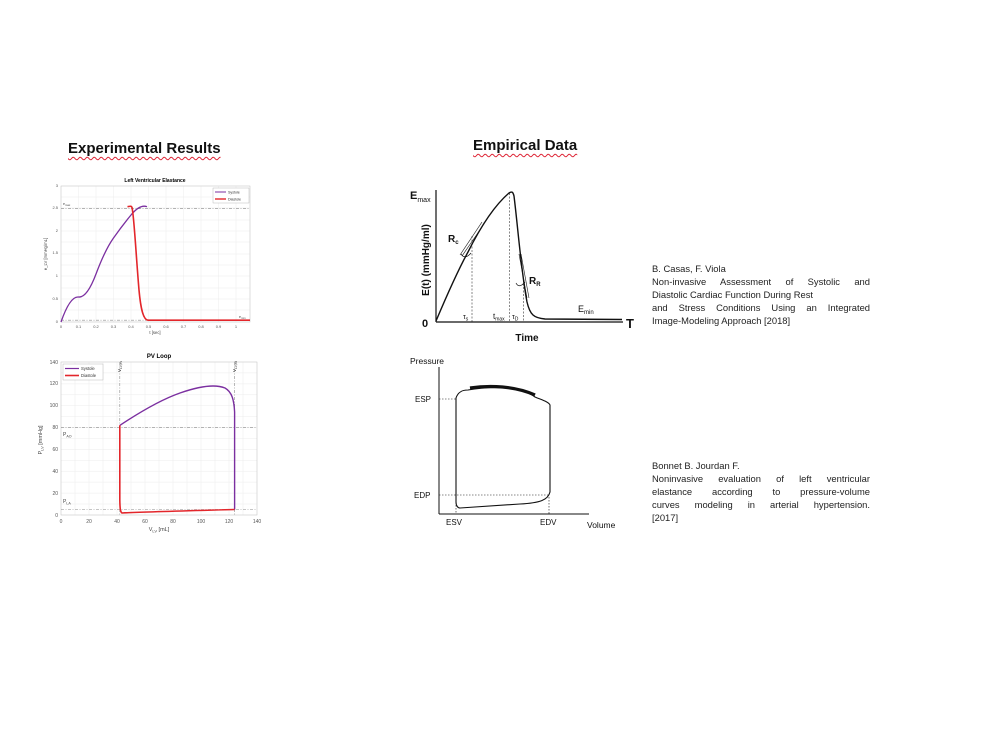 This screenshot has height=750, width=1000. I want to click on edv-label: EDV, so click(548, 522).